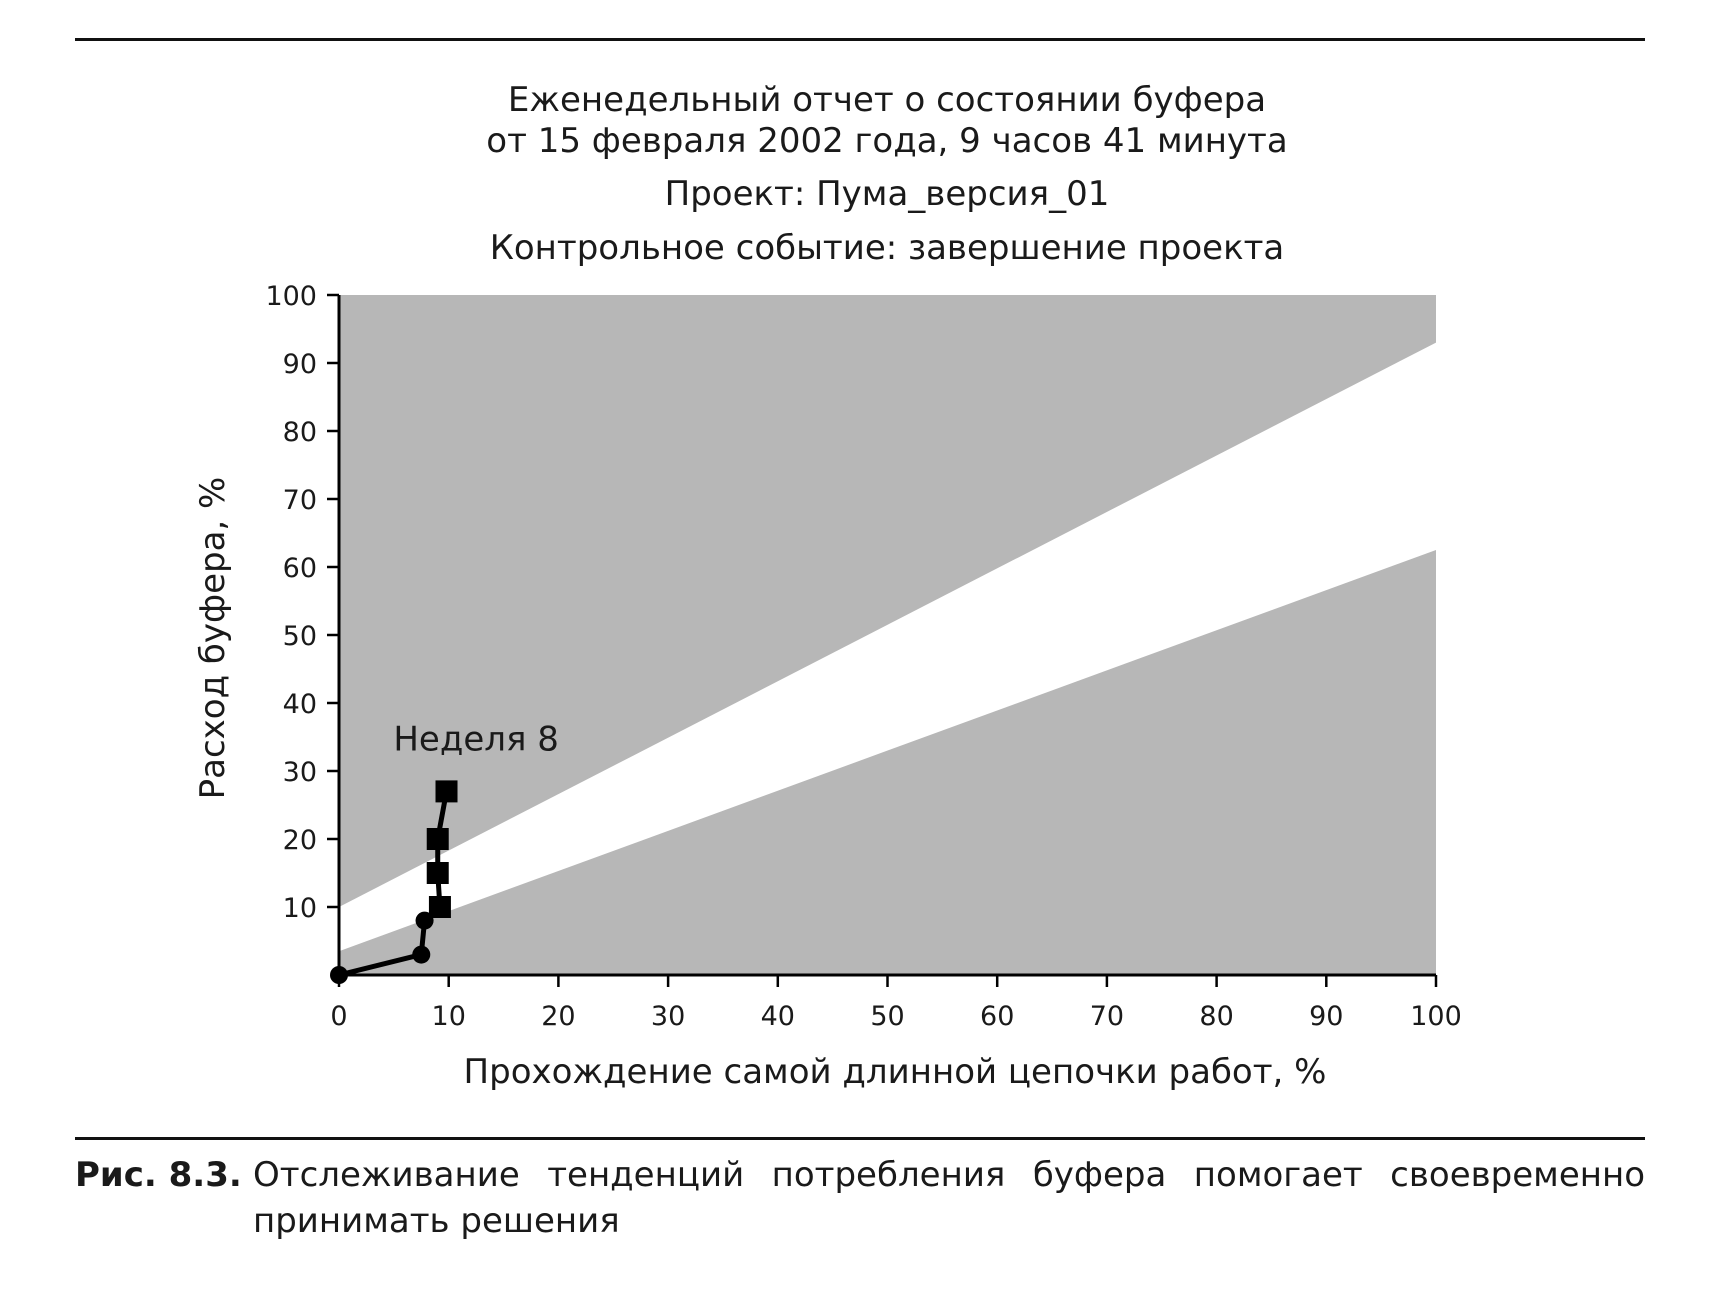  Describe the element at coordinates (394, 882) in the screenshot. I see `series` at that location.